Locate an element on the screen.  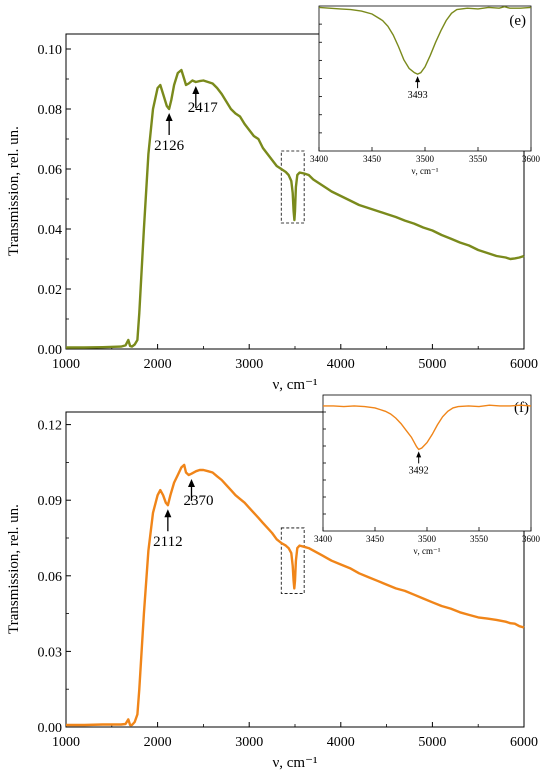
bottom-inset: 3400 3450 3500 3550 3600 ν, cm⁻¹ (f) 3492 is located at coordinates (427, 475).